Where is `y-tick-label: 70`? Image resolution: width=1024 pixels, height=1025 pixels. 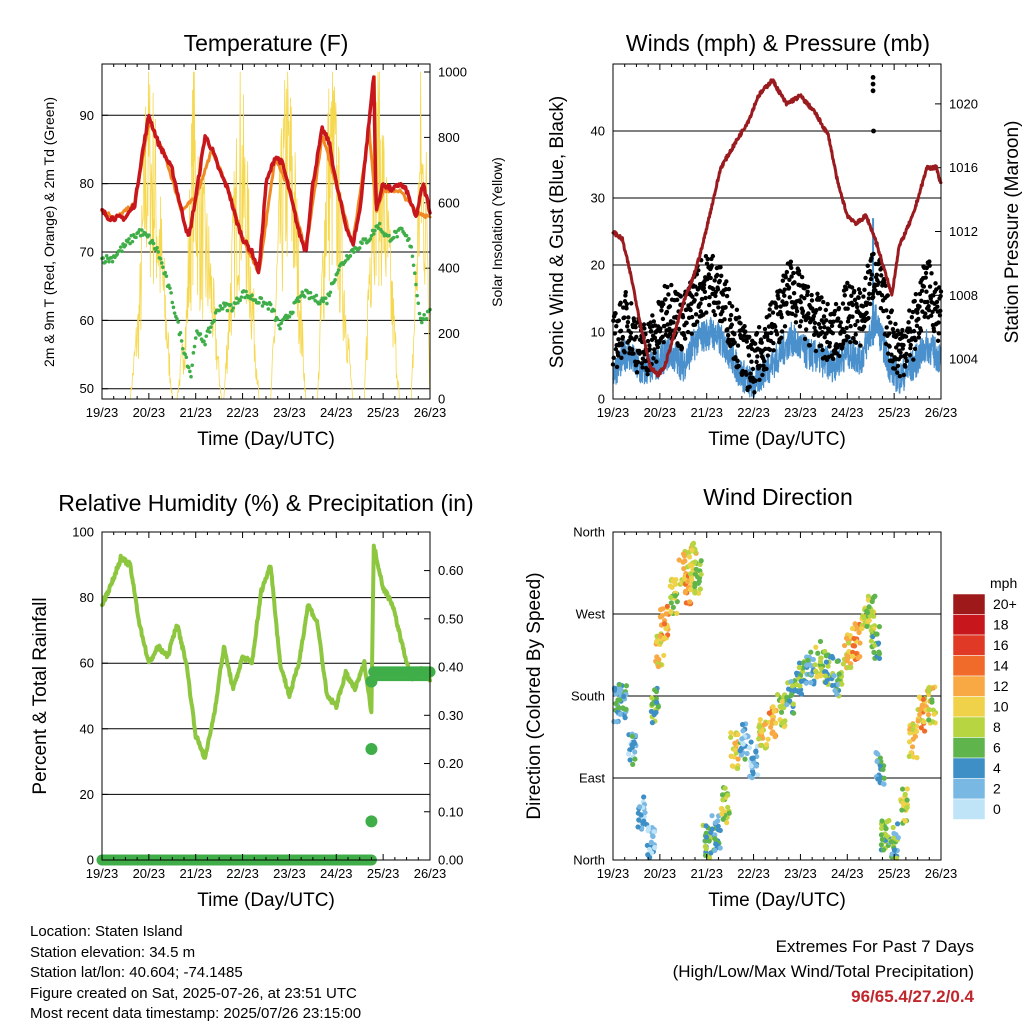
y-tick-label: 70 is located at coordinates (87, 252).